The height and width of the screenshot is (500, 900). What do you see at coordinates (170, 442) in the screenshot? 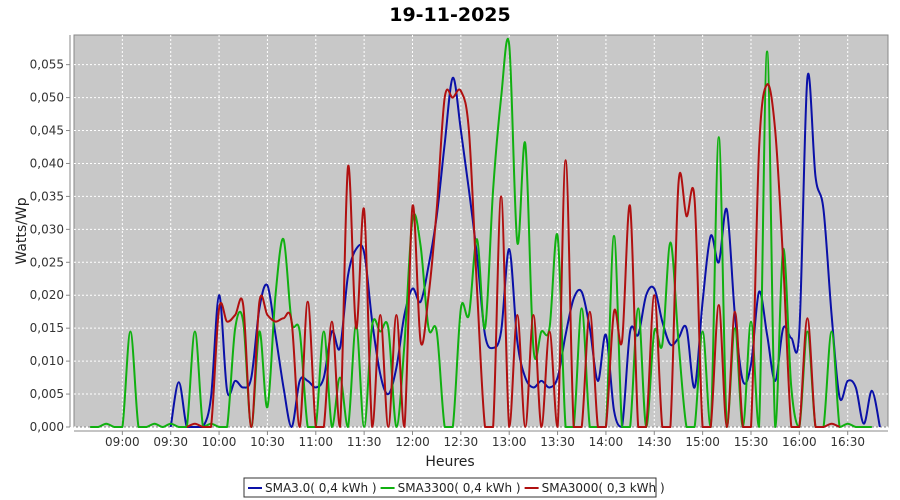
I see `x-tick-label: 09:30` at bounding box center [170, 442].